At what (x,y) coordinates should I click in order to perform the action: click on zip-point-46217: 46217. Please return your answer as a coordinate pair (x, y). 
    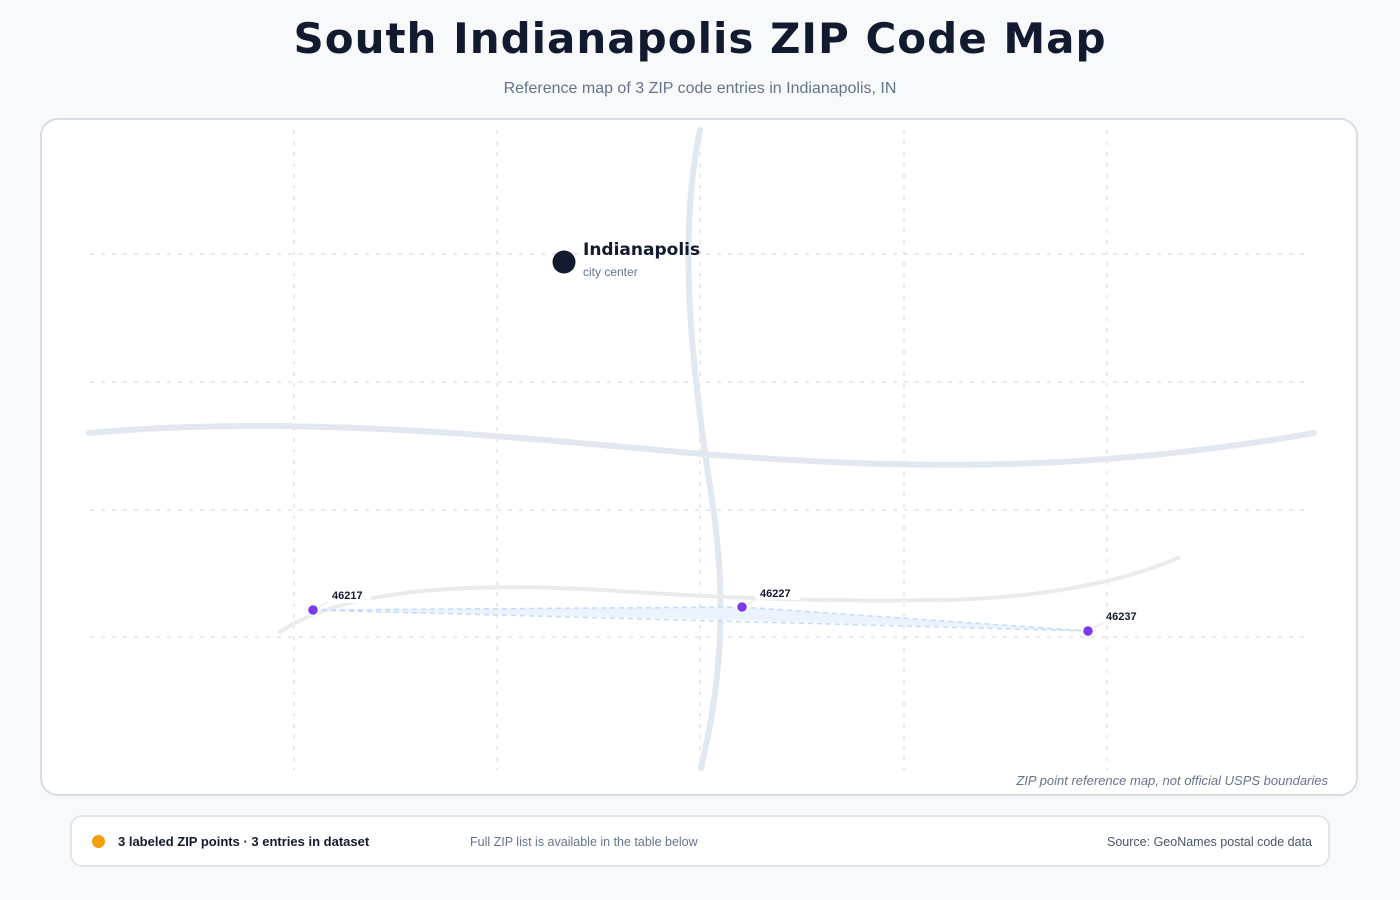
    Looking at the image, I should click on (339, 602).